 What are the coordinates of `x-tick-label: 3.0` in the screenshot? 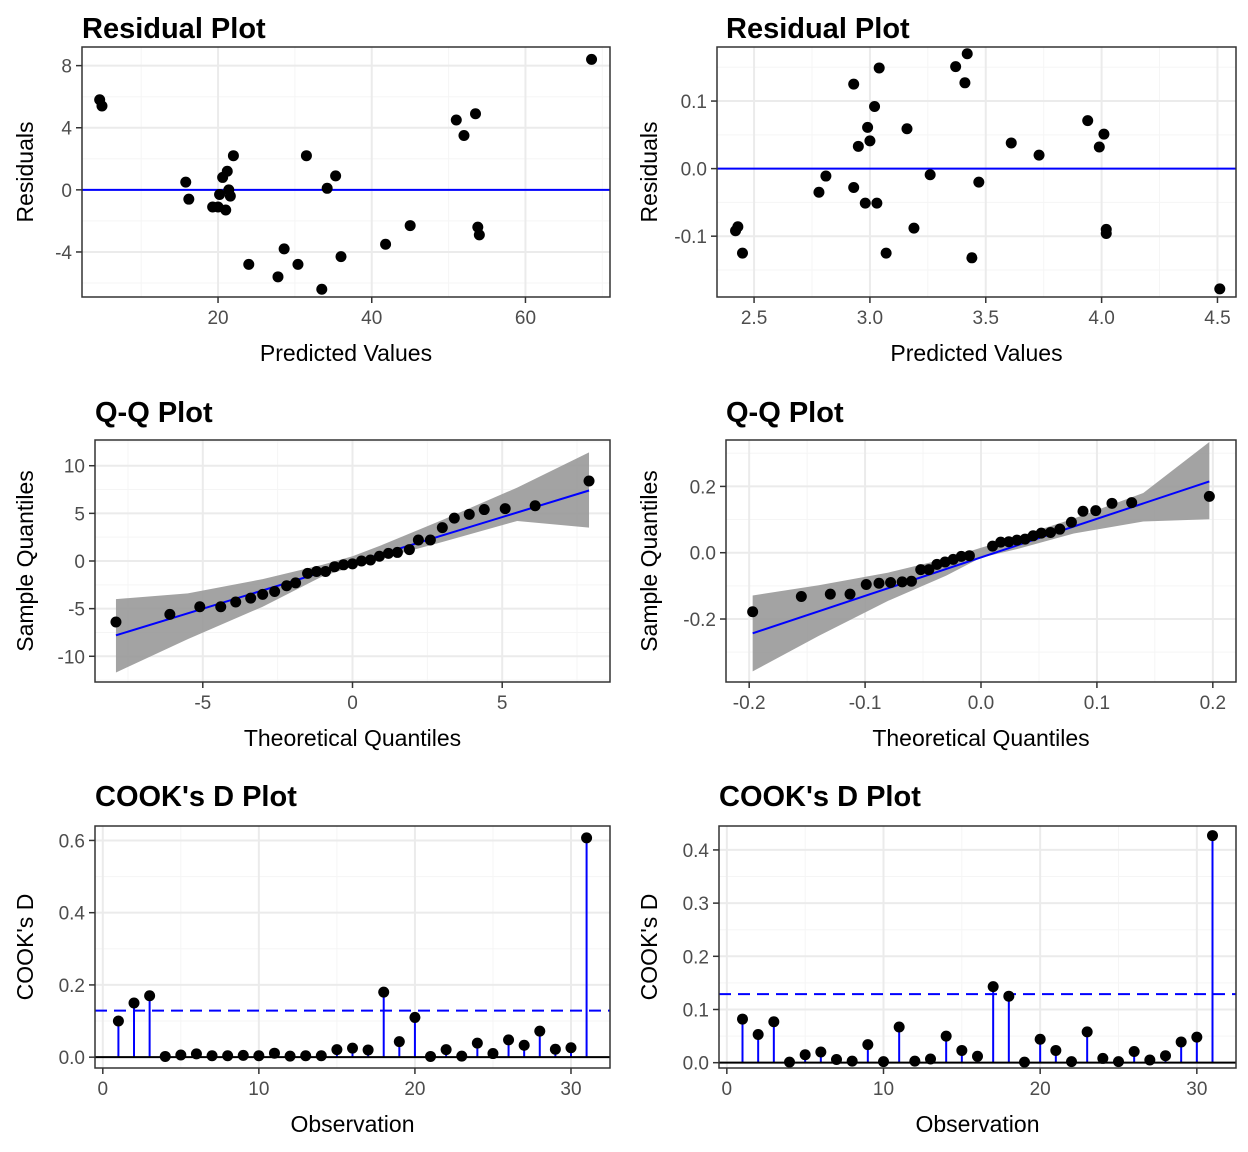 It's located at (870, 318).